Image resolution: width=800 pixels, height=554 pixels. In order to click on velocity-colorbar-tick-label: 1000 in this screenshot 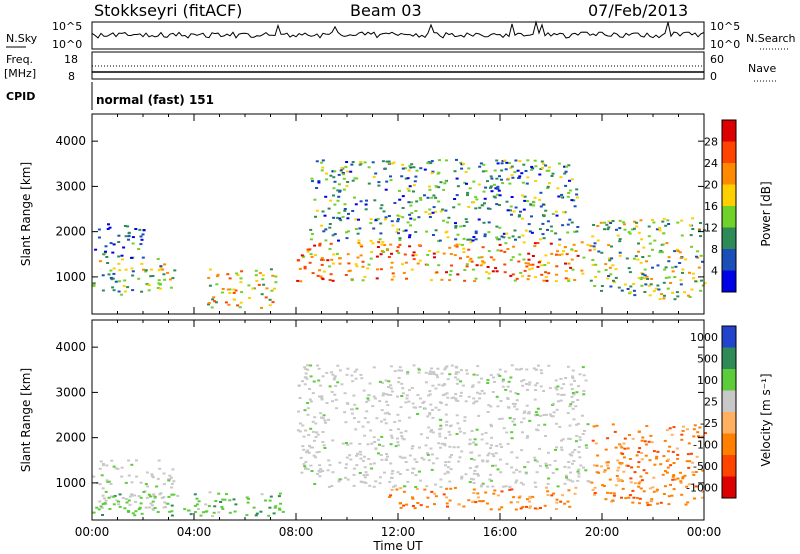, I will do `click(704, 337)`.